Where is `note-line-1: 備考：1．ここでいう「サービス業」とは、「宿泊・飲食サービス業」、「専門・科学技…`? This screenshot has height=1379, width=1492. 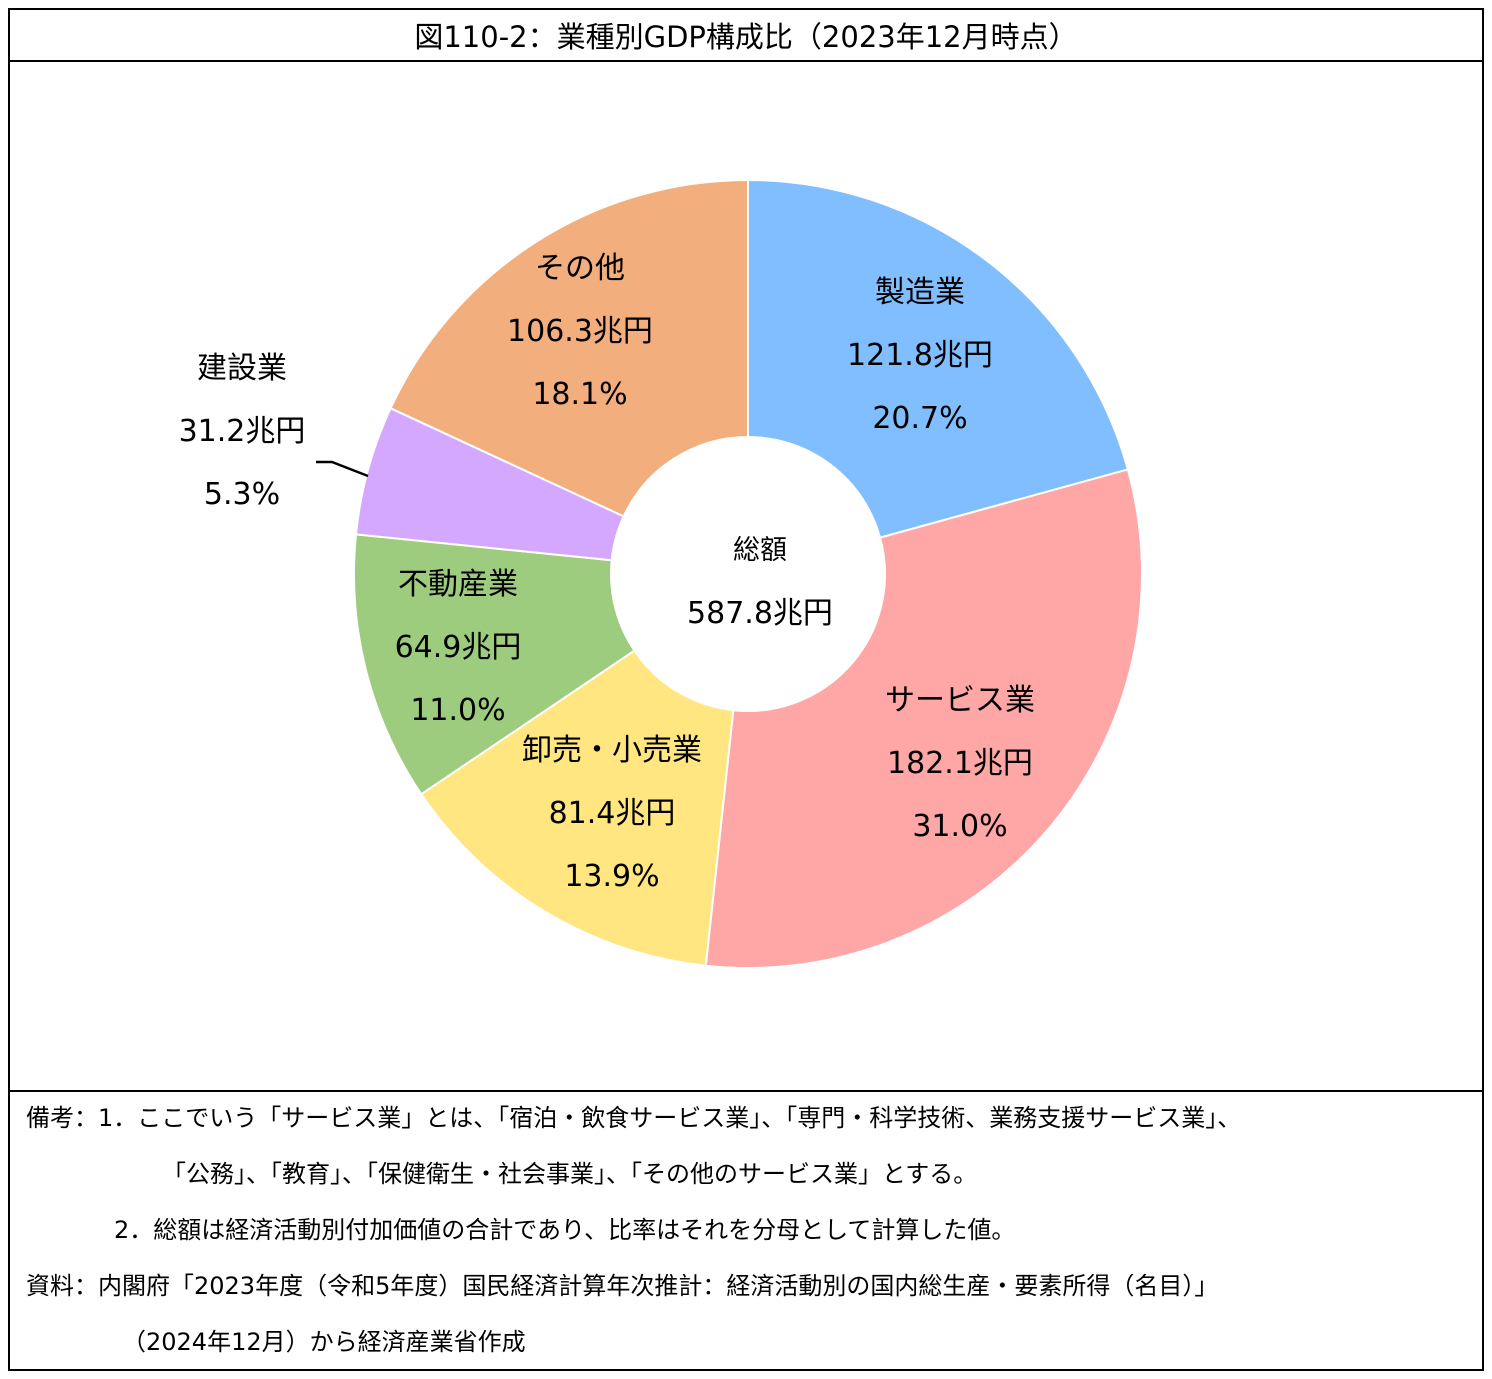
note-line-1: 備考：1．ここでいう「サービス業」とは、「宿泊・飲食サービス業」、「専門・科学技… is located at coordinates (634, 1118).